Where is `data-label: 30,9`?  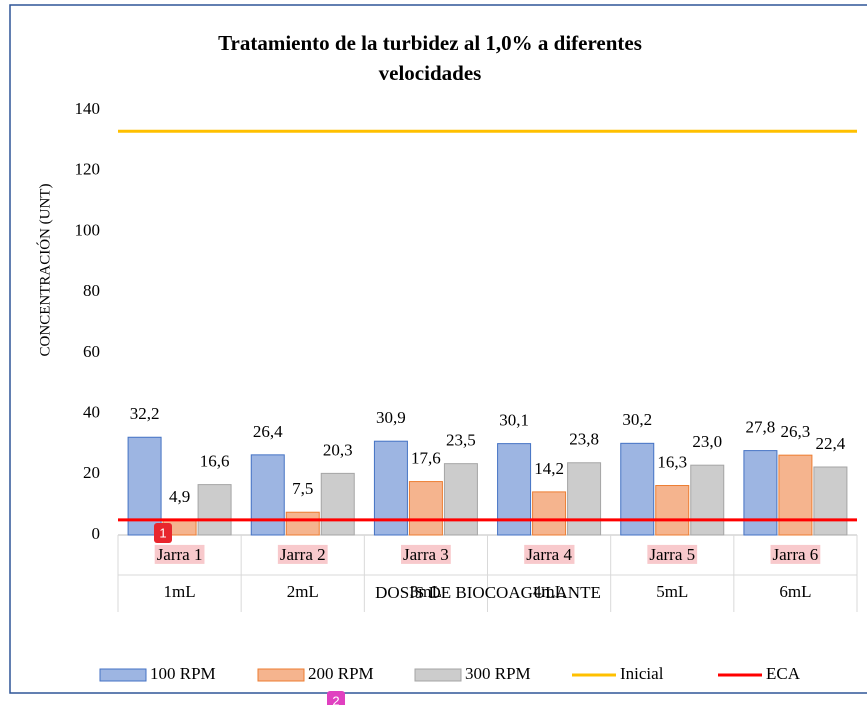
data-label: 30,9 is located at coordinates (391, 417).